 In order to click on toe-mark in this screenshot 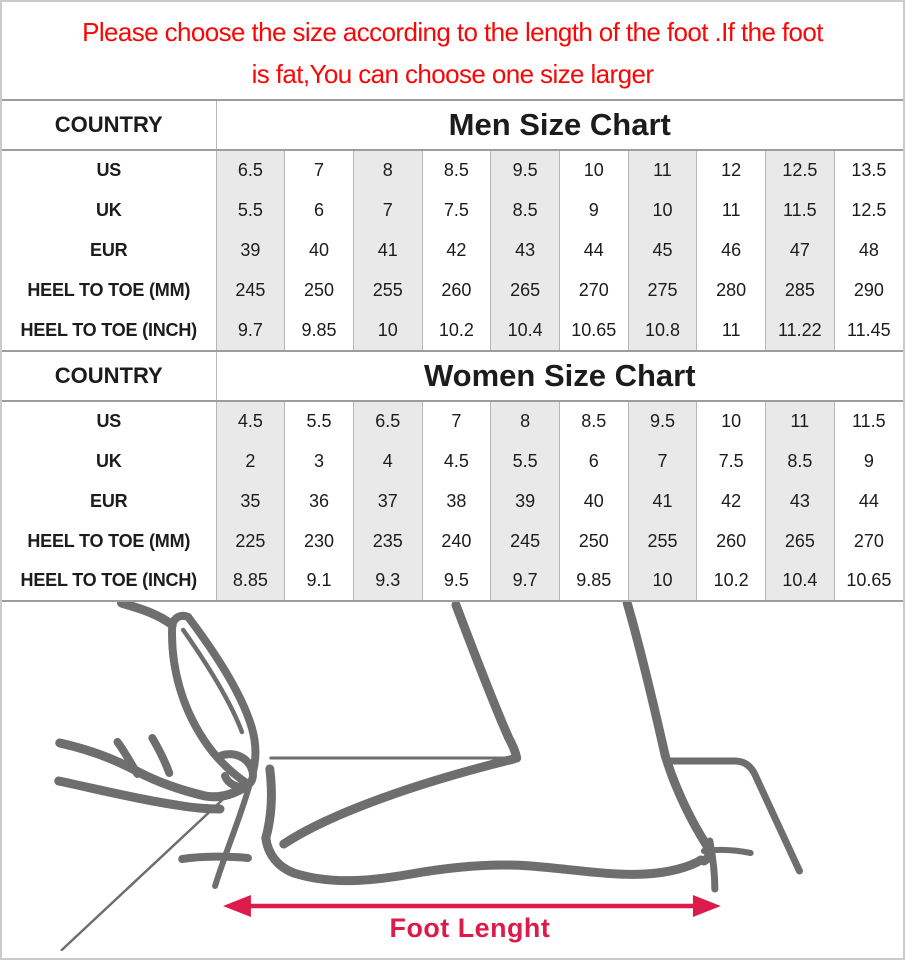, I will do `click(215, 857)`.